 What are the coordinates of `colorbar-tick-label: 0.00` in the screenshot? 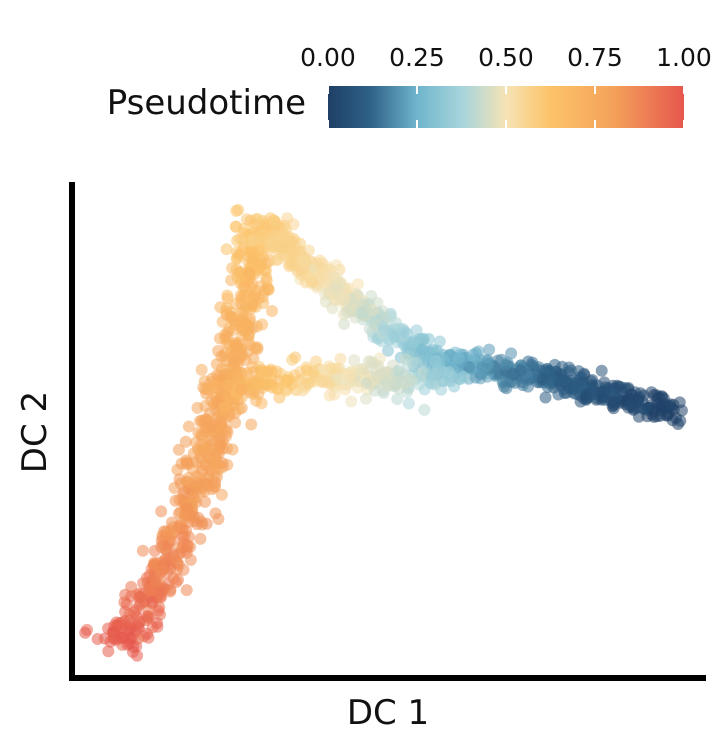 It's located at (328, 57).